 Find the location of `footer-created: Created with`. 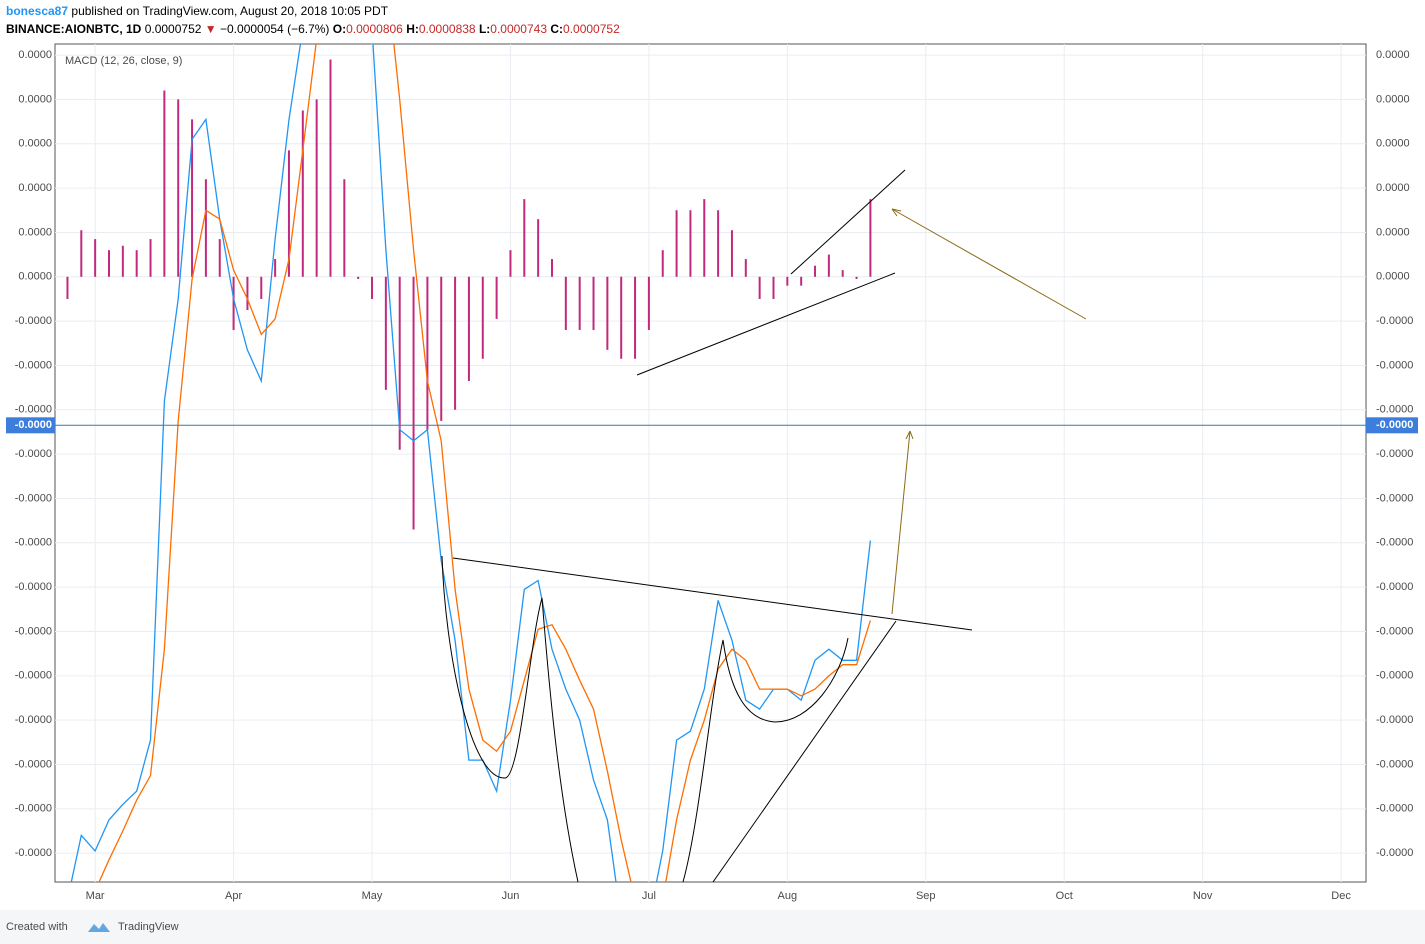

footer-created: Created with is located at coordinates (37, 927).